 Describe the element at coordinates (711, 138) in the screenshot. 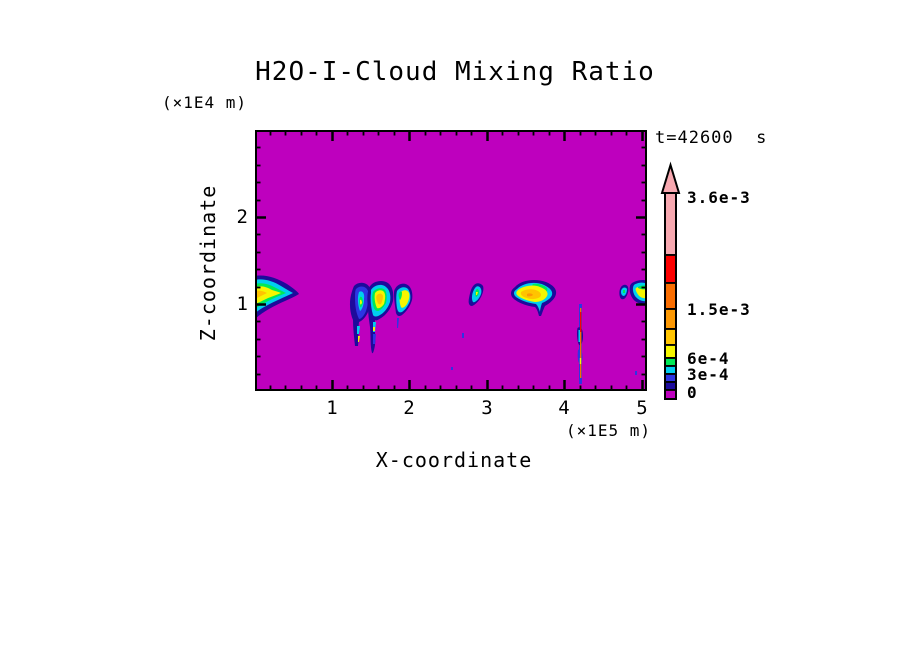

I see `time-annotation: t=42600 s` at that location.